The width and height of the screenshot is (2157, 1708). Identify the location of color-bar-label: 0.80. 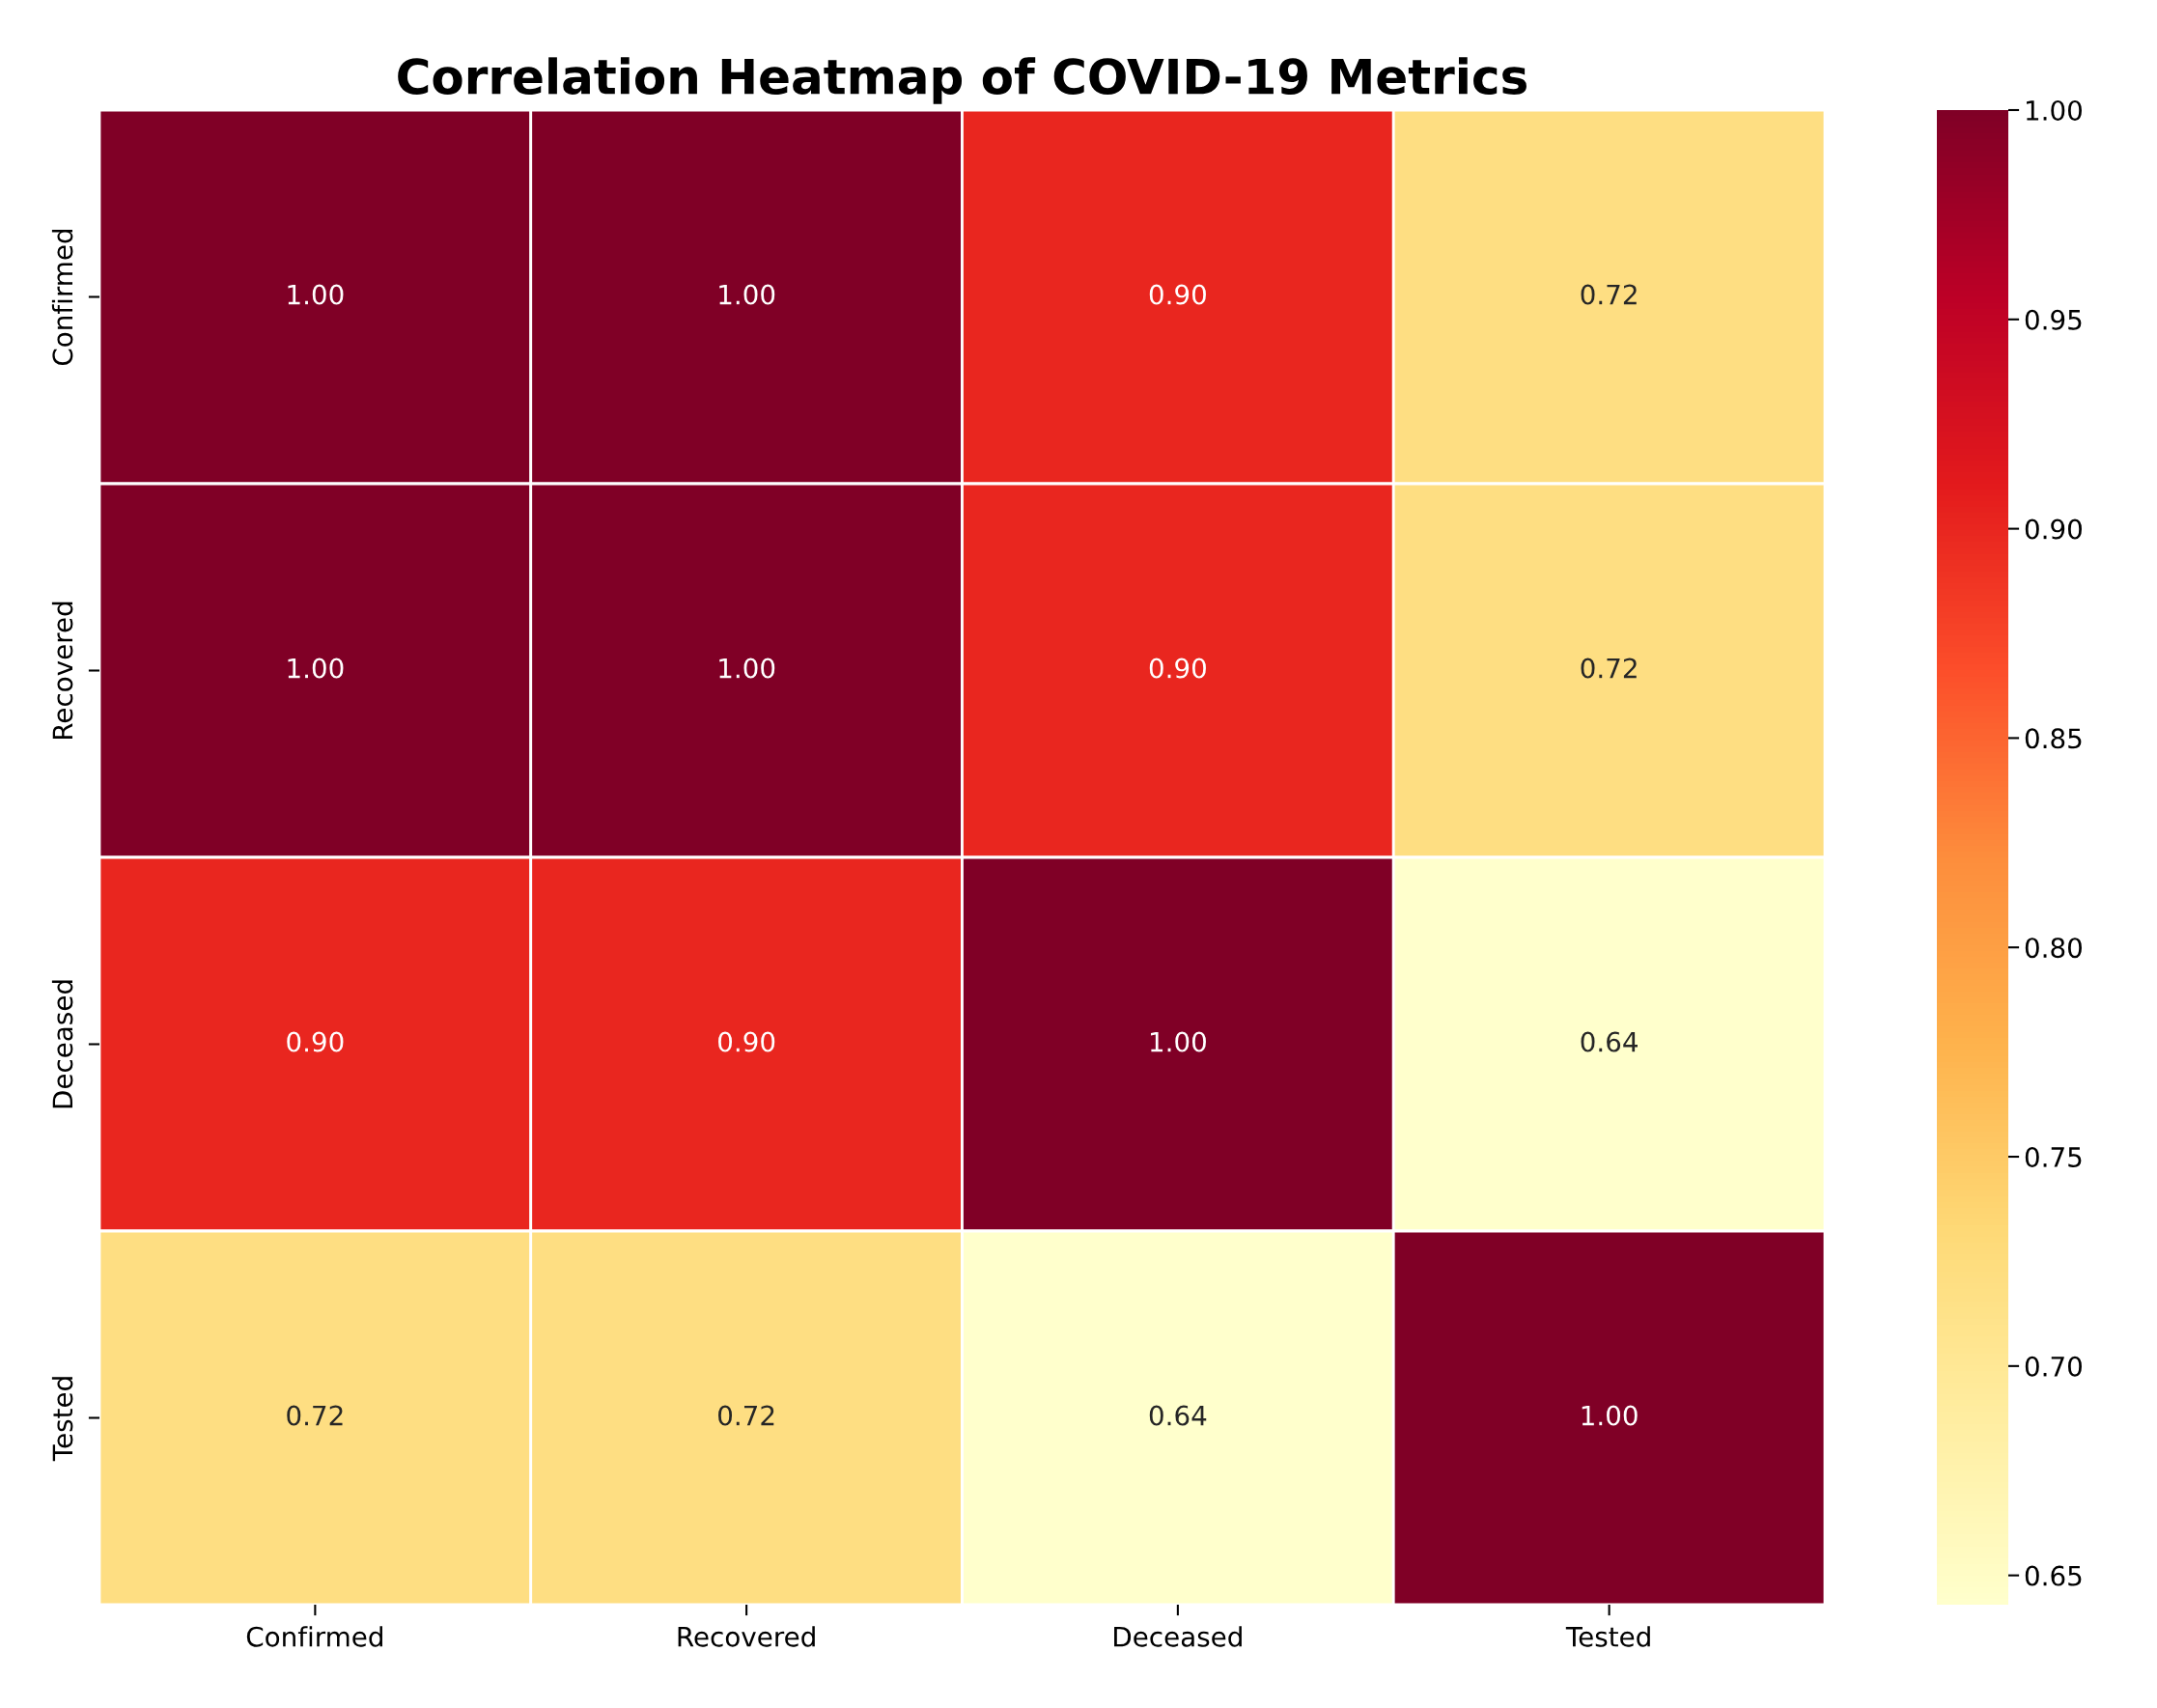
(2053, 949).